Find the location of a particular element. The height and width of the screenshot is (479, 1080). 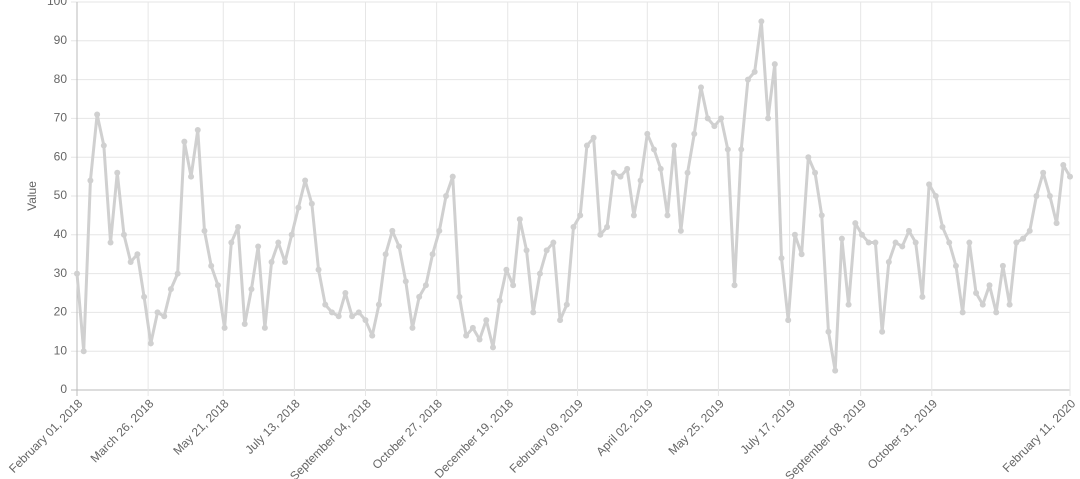

y-tick-label: 0 is located at coordinates (63, 389).